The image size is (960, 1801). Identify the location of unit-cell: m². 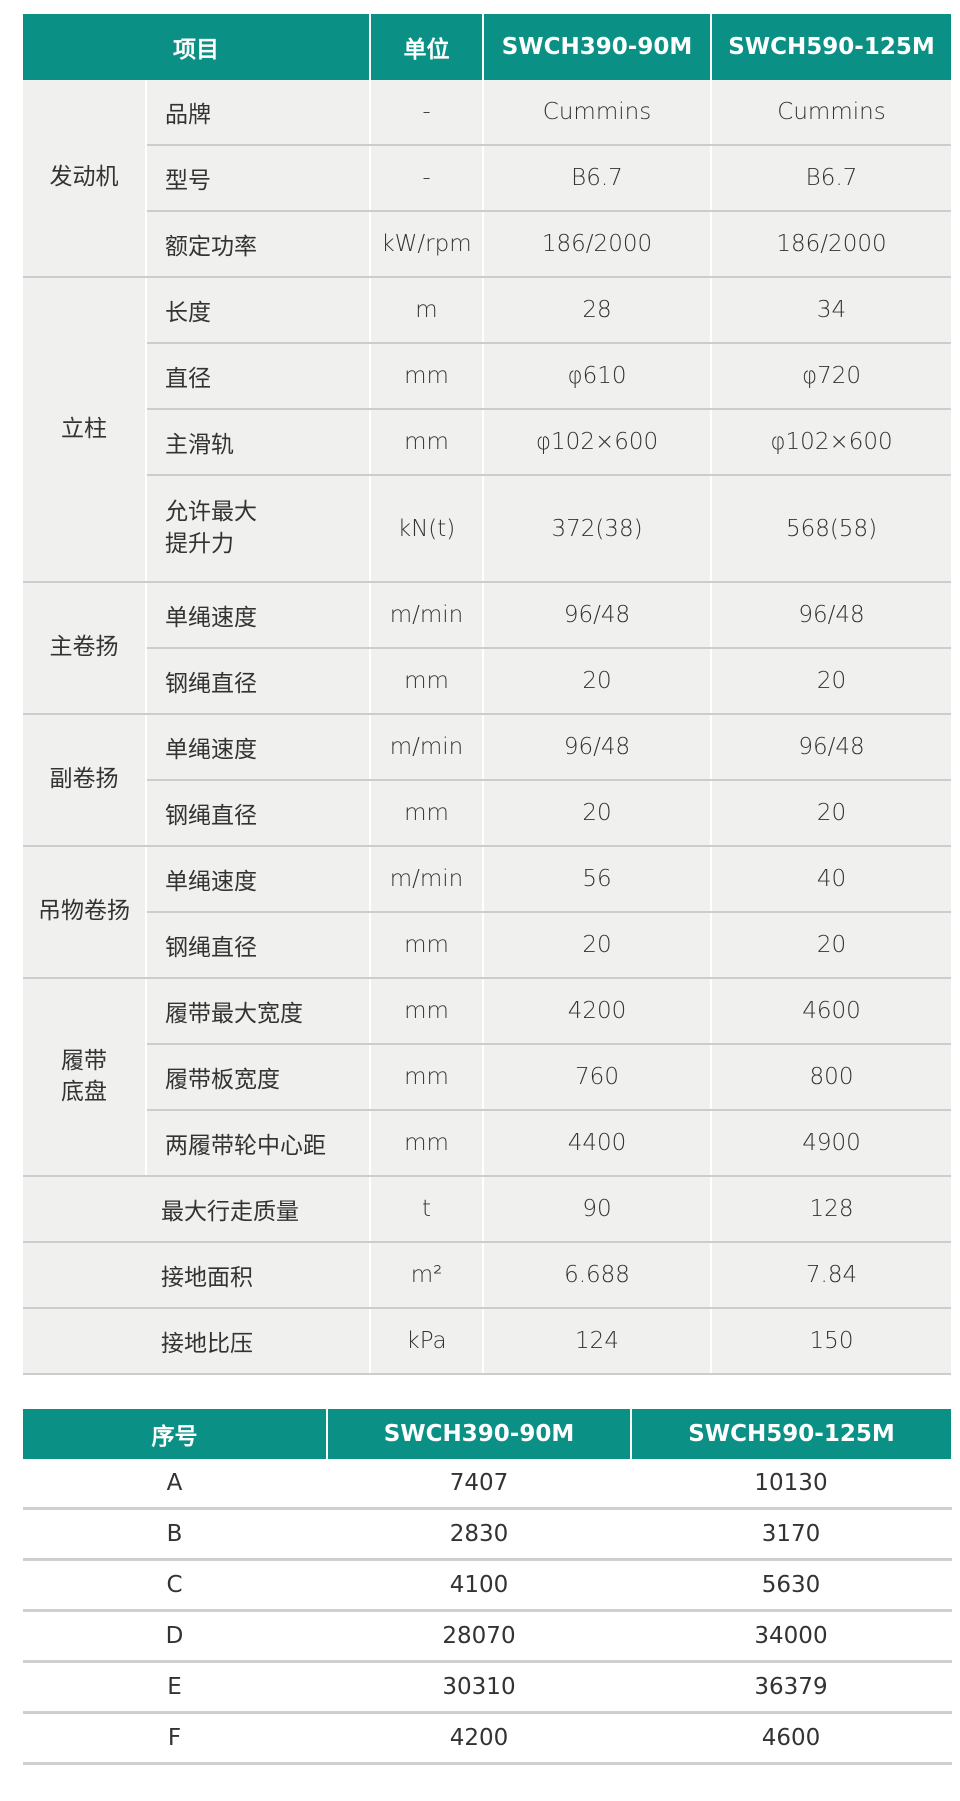
(427, 1275).